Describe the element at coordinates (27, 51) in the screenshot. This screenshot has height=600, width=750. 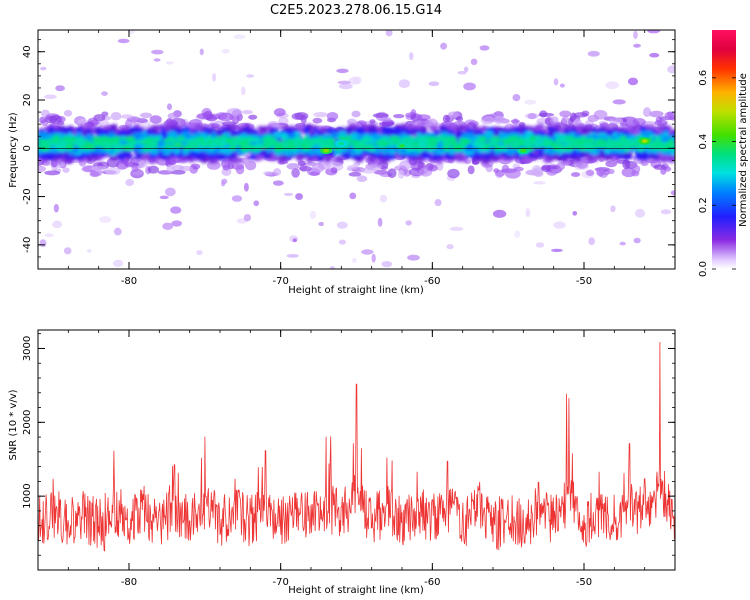
I see `spectrogram-y-tick-label: 40` at that location.